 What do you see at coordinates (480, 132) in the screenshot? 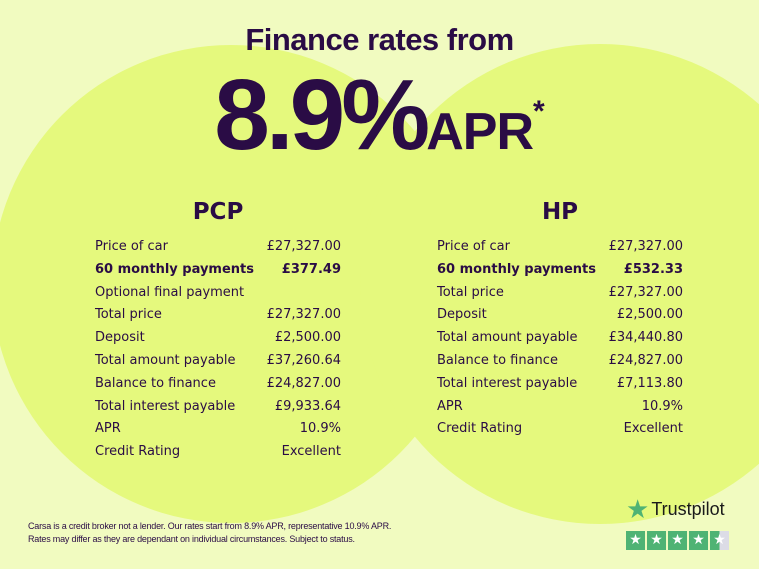
I see `apr-label: APR` at bounding box center [480, 132].